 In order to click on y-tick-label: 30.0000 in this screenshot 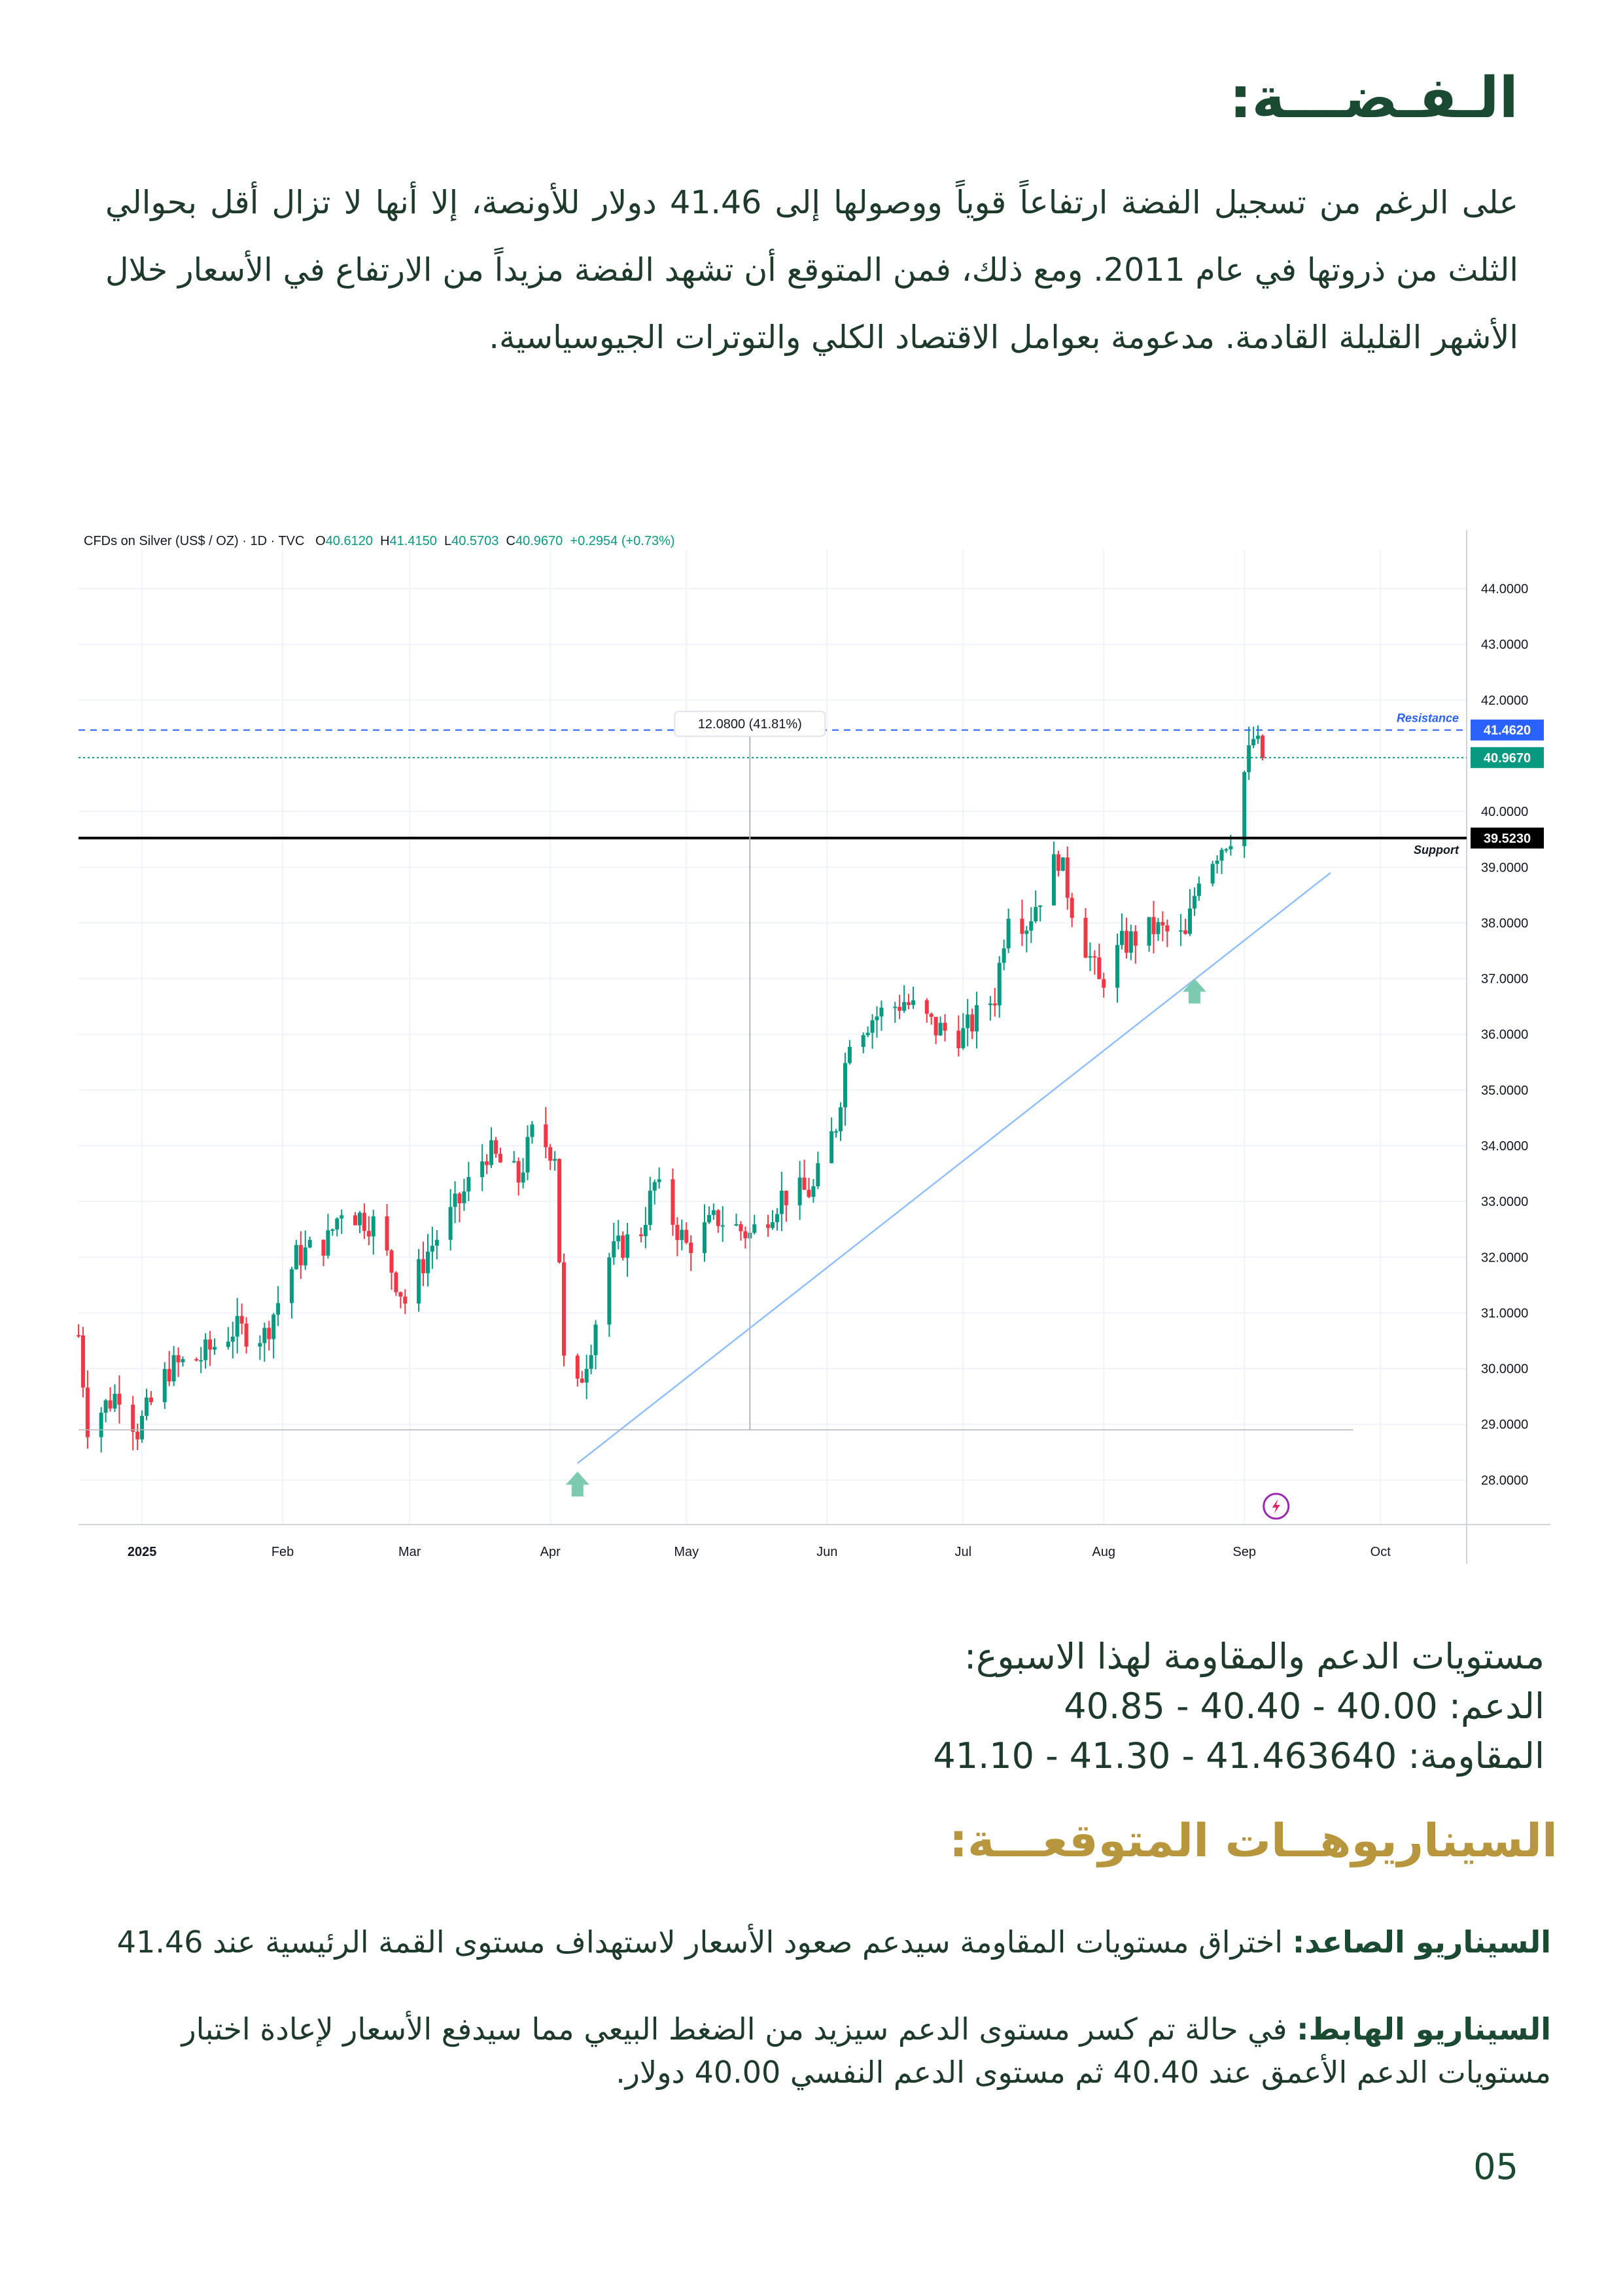, I will do `click(1504, 1370)`.